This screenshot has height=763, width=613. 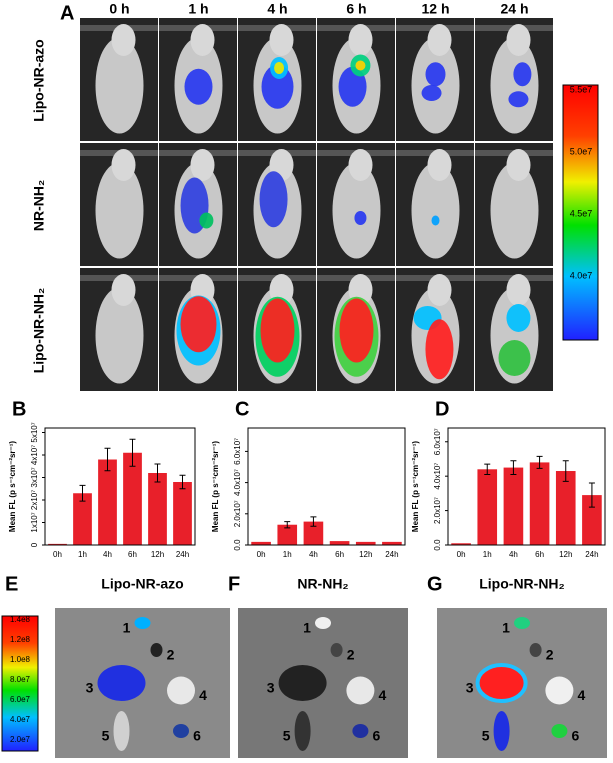 What do you see at coordinates (34, 544) in the screenshot?
I see `y-tick-label: 0` at bounding box center [34, 544].